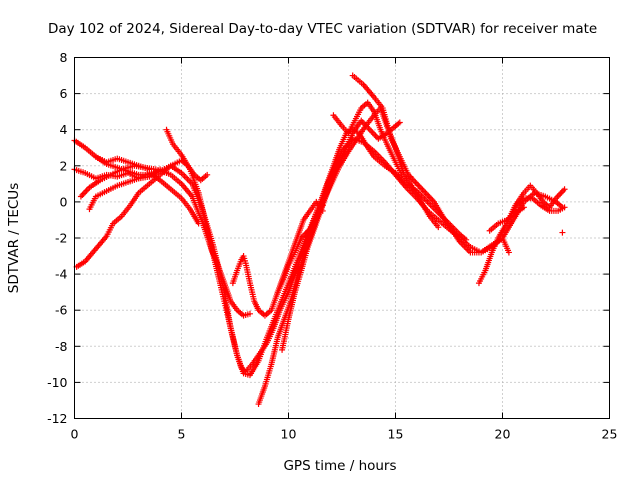 This screenshot has height=480, width=640. What do you see at coordinates (610, 434) in the screenshot?
I see `x-tick-label: 25` at bounding box center [610, 434].